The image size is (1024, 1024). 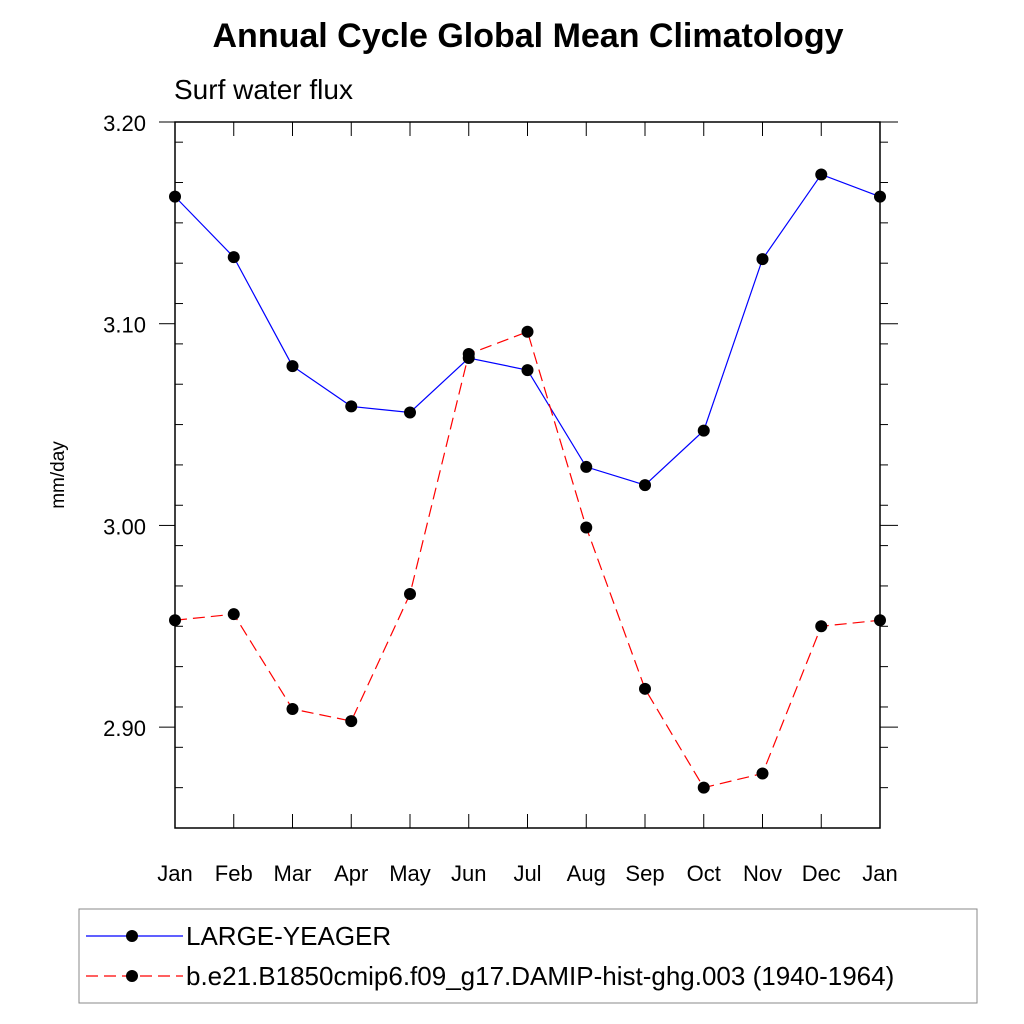 What do you see at coordinates (234, 873) in the screenshot?
I see `x-tick-label: Feb` at bounding box center [234, 873].